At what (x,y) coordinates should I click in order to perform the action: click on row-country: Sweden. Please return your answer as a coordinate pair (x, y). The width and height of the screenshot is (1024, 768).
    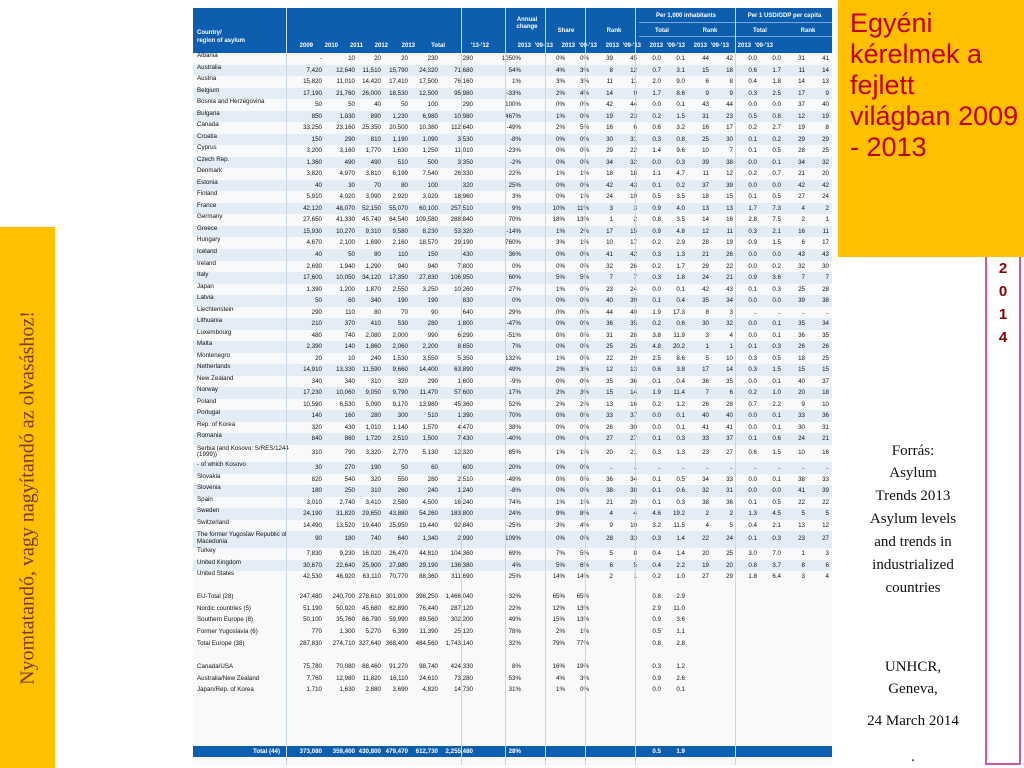
    Looking at the image, I should click on (208, 511).